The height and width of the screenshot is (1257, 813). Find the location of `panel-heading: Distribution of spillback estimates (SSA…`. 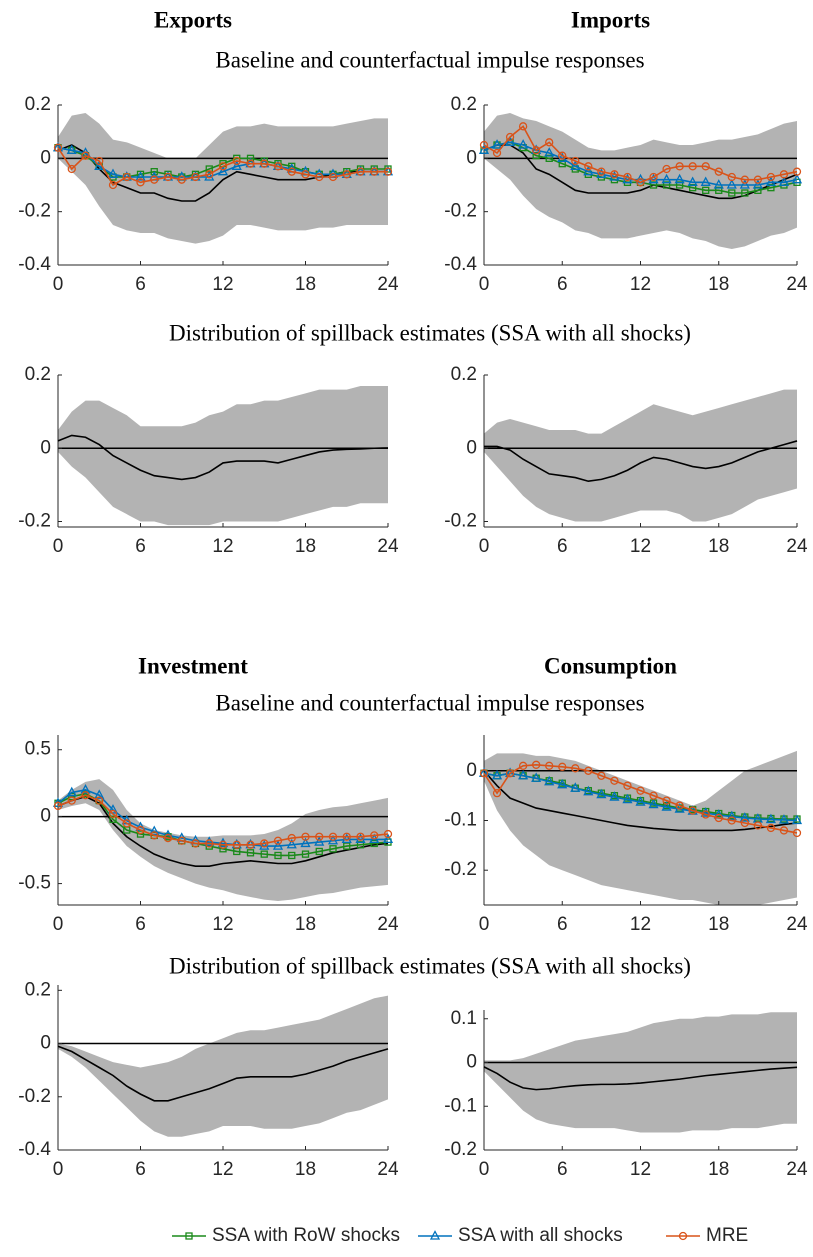

panel-heading: Distribution of spillback estimates (SSA… is located at coordinates (430, 332).